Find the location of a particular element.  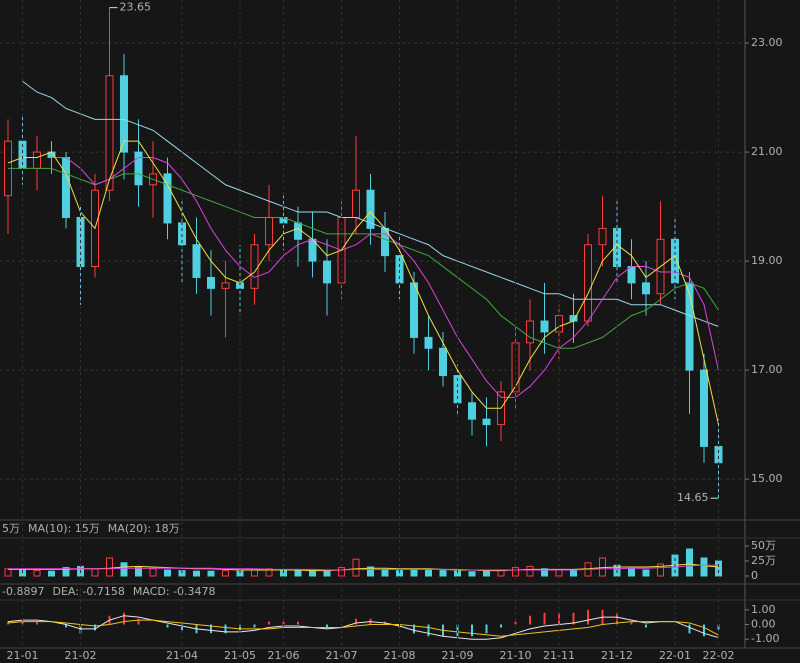

x-tick-label: 21-07 is located at coordinates (342, 655).